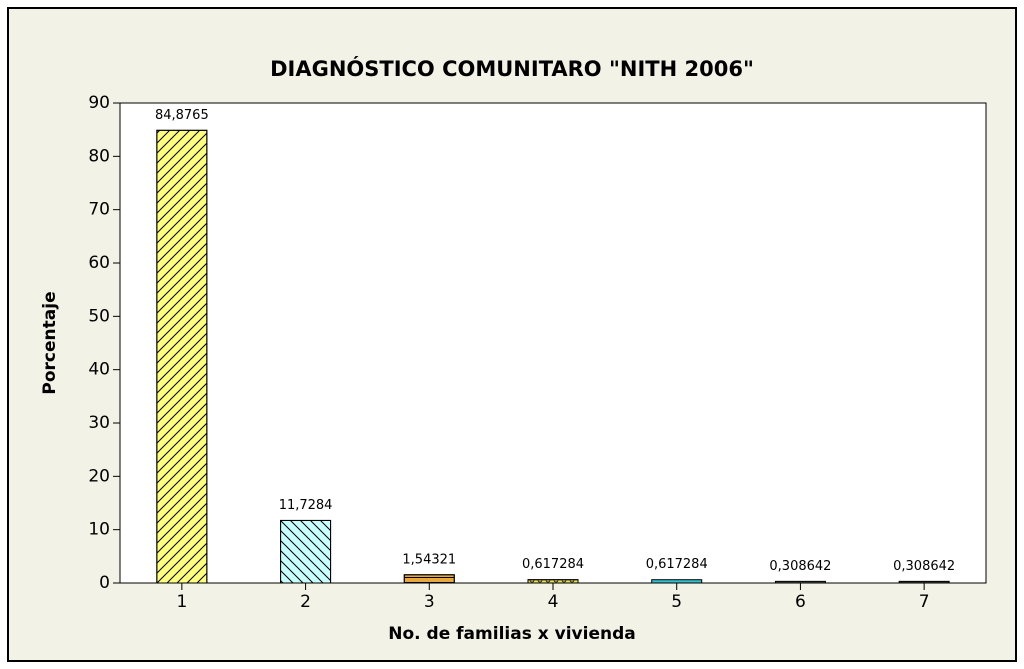  Describe the element at coordinates (305, 602) in the screenshot. I see `x-tick-label: 2` at that location.